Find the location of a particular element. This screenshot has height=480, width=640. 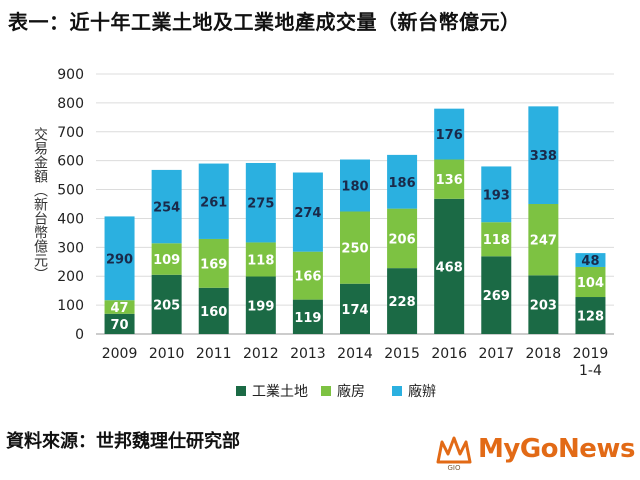

data-label: 199 is located at coordinates (260, 306).